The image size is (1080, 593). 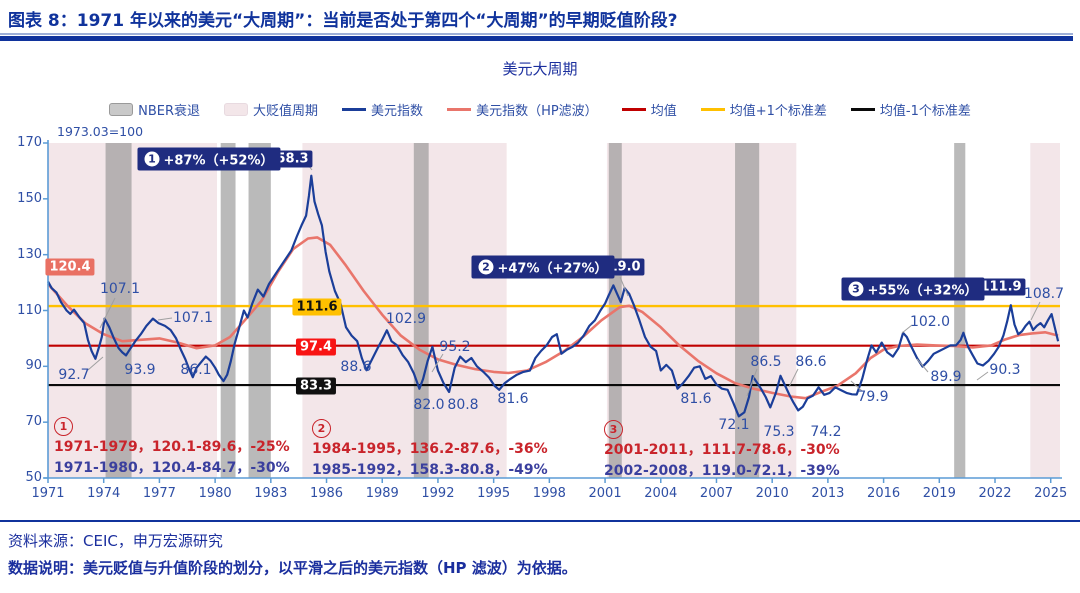 What do you see at coordinates (29, 198) in the screenshot?
I see `y-tick-label: 150` at bounding box center [29, 198].